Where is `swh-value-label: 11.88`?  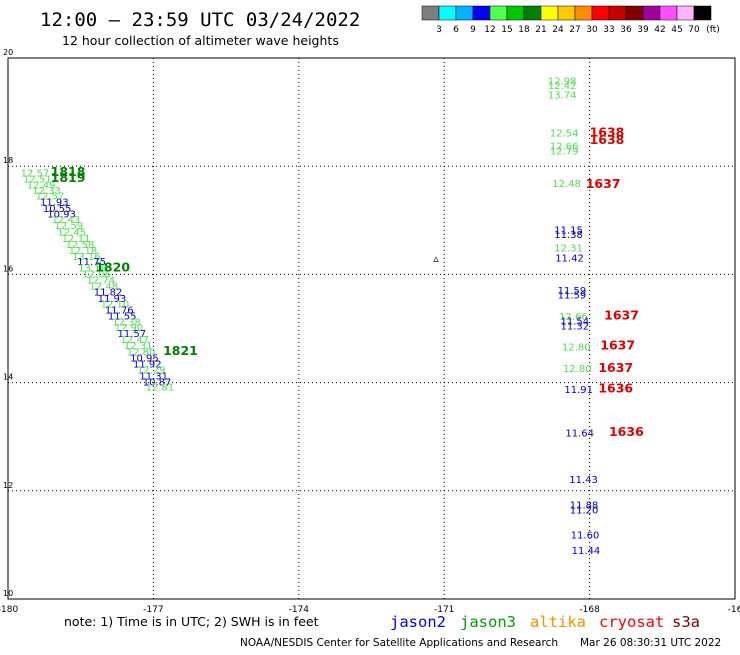
swh-value-label: 11.88 is located at coordinates (584, 506).